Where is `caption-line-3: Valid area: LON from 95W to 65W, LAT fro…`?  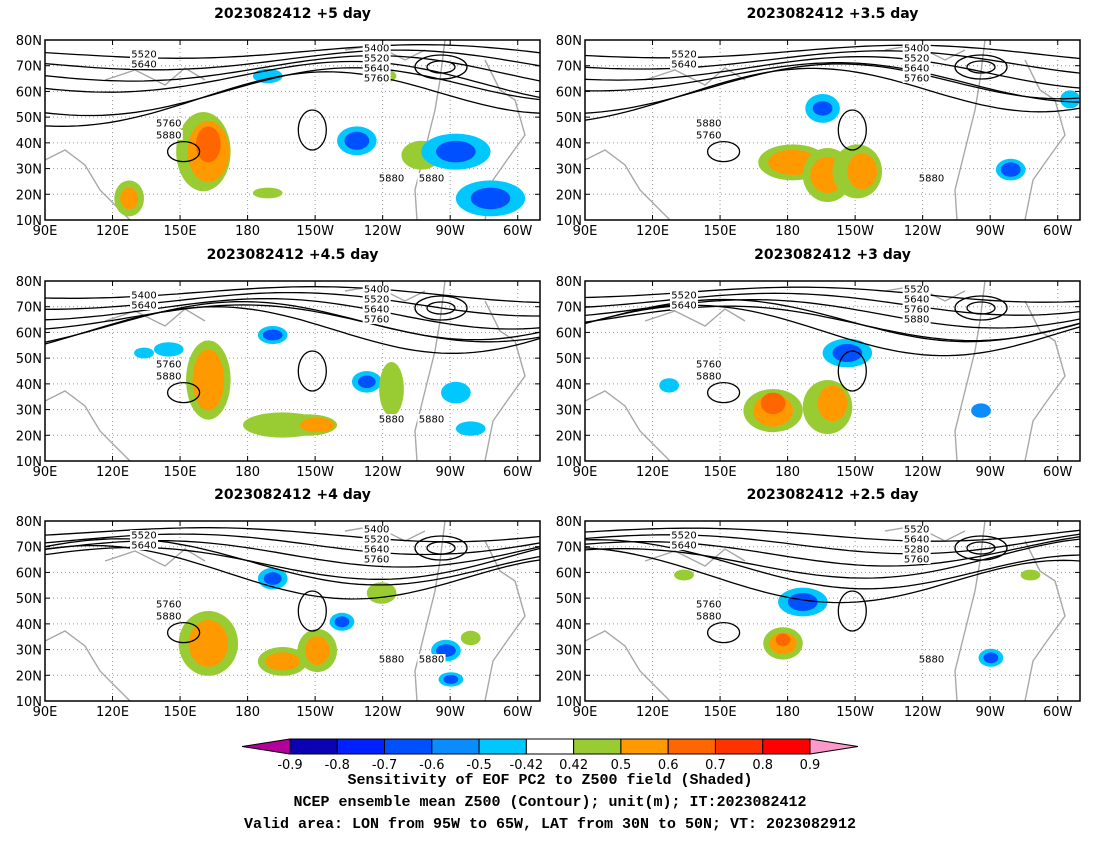 caption-line-3: Valid area: LON from 95W to 65W, LAT fro… is located at coordinates (550, 824).